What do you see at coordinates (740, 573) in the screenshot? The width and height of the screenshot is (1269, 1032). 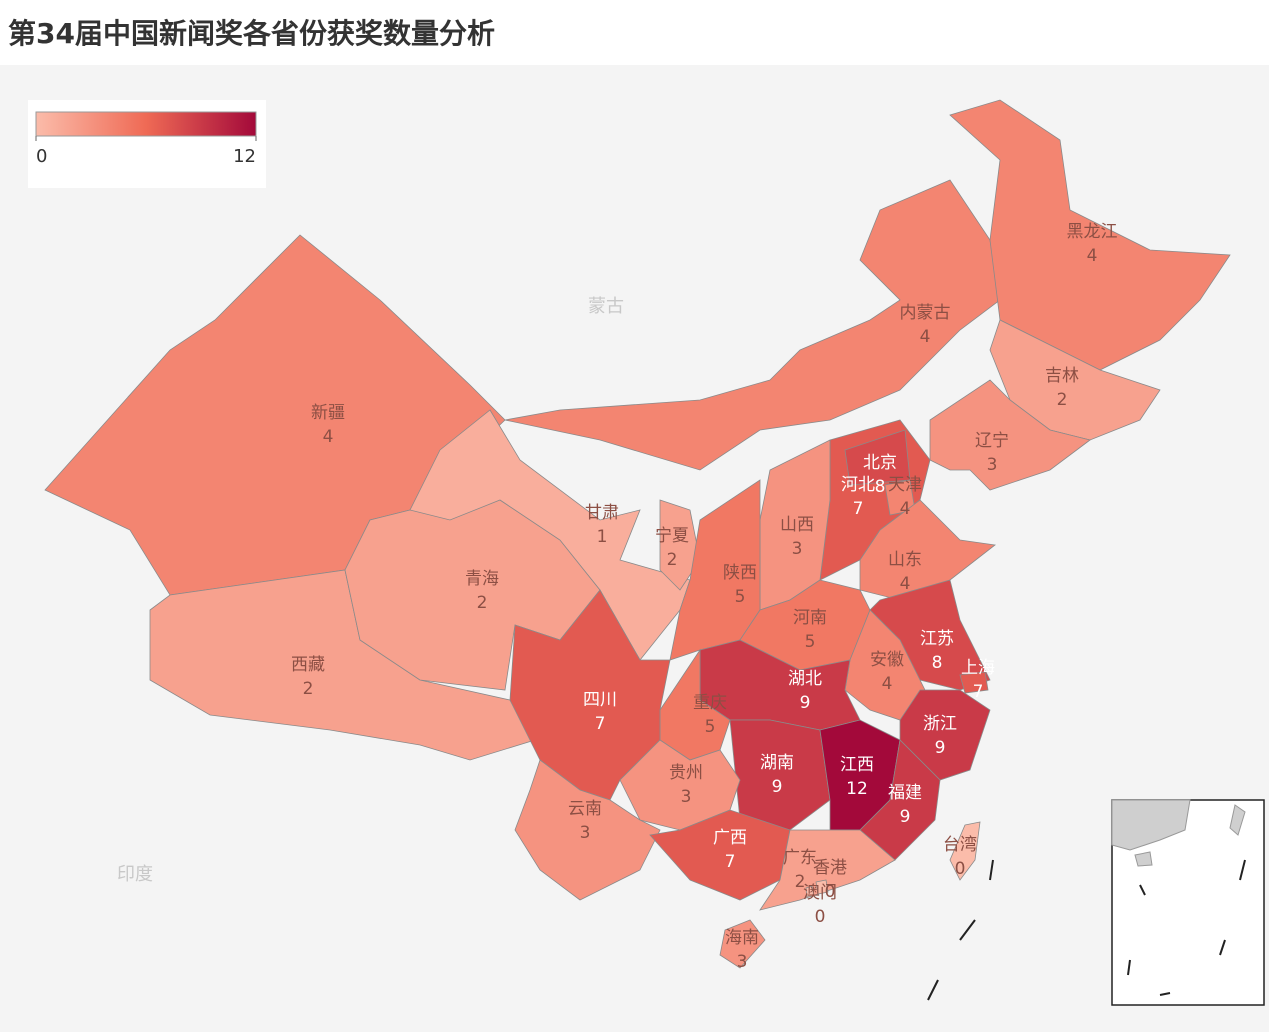 I see `province-name: 陕西` at bounding box center [740, 573].